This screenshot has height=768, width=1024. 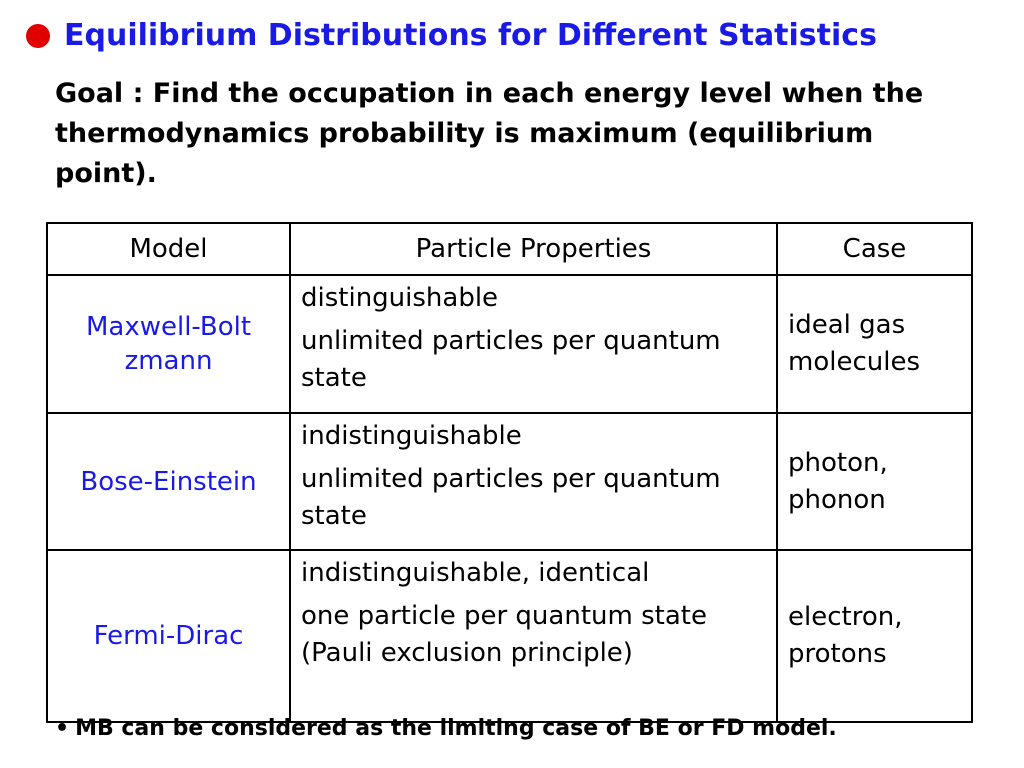 What do you see at coordinates (874, 344) in the screenshot?
I see `case-cell: ideal gas molecules` at bounding box center [874, 344].